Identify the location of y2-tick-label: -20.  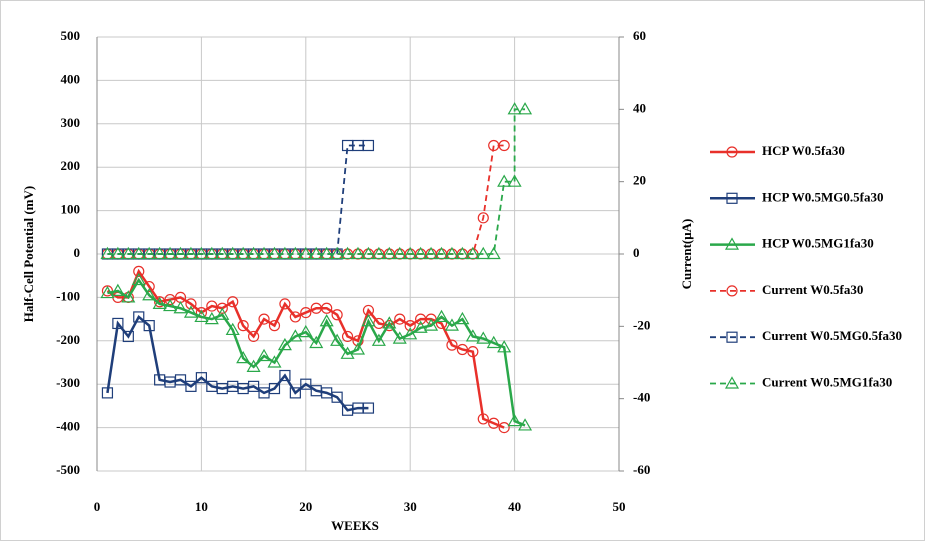
(641, 324).